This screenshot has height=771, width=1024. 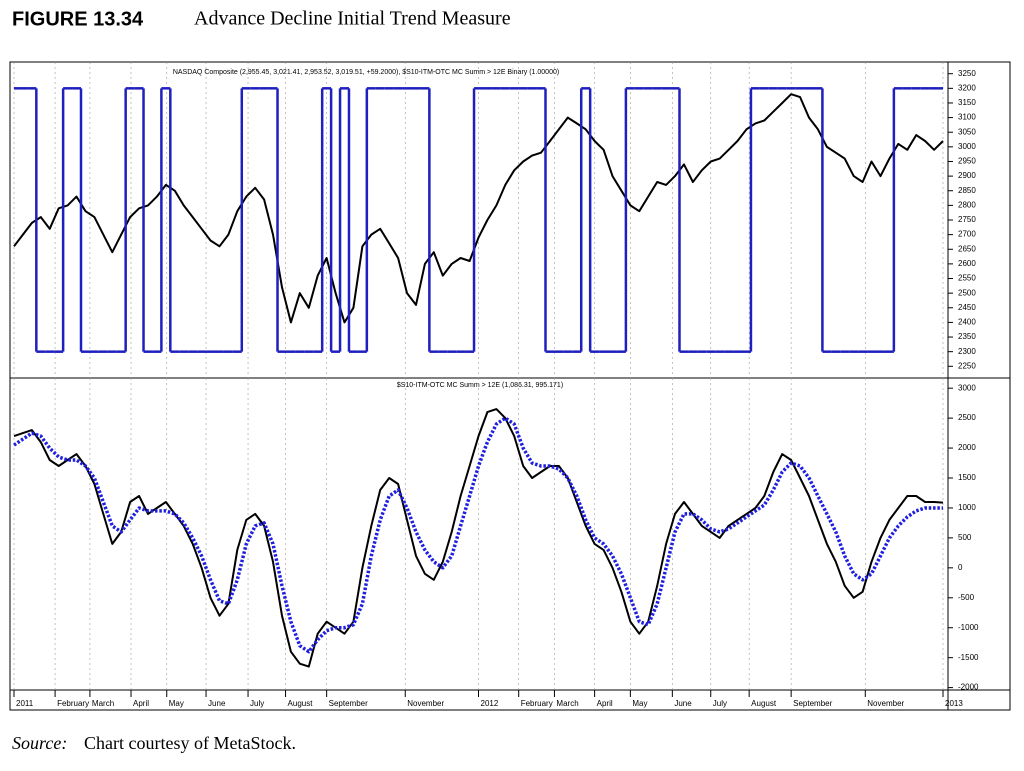 I want to click on y-tick-label: 2800, so click(x=967, y=204).